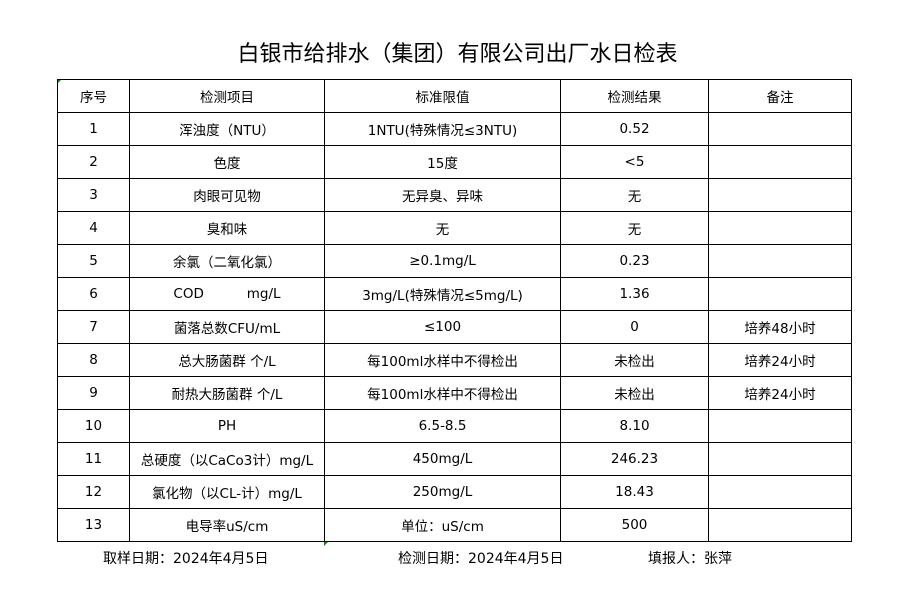  What do you see at coordinates (442, 327) in the screenshot?
I see `table-cell: ≤100` at bounding box center [442, 327].